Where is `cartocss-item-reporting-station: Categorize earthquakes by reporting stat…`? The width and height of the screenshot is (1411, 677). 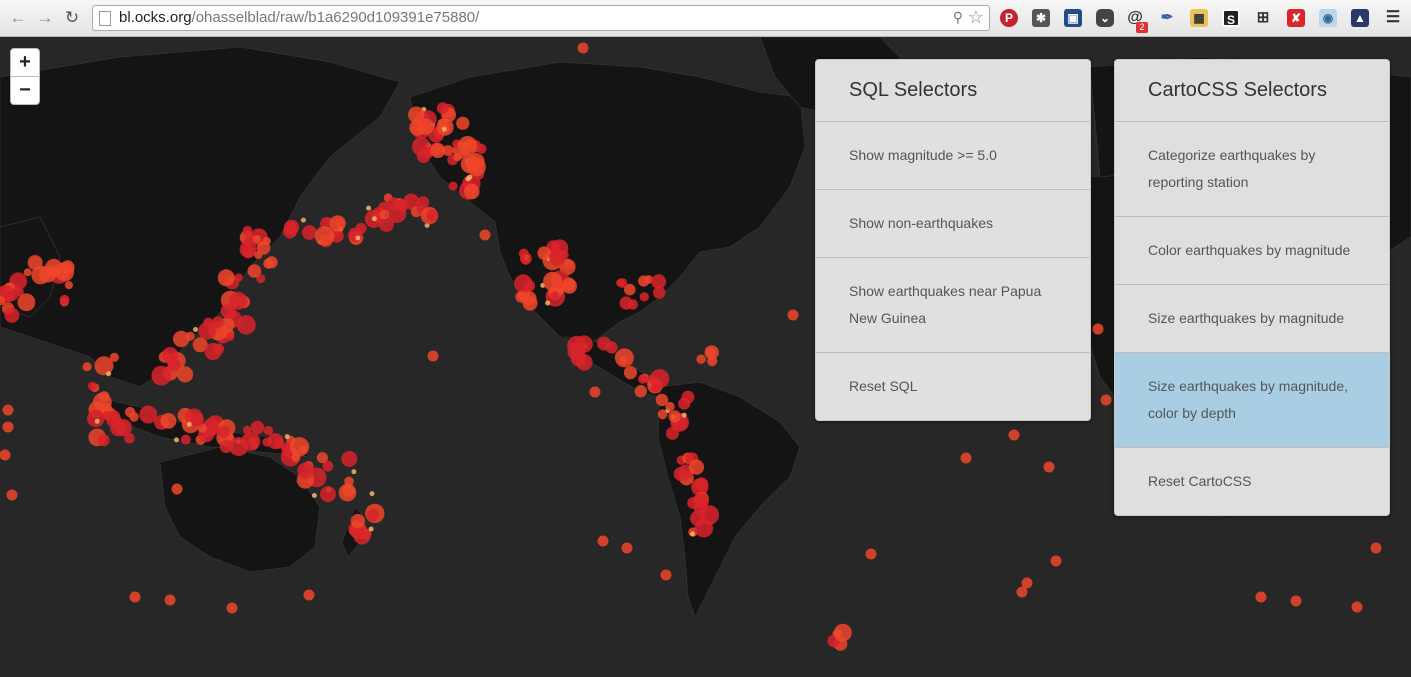
cartocss-item-reporting-station: Categorize earthquakes by reporting stat… is located at coordinates (1252, 169).